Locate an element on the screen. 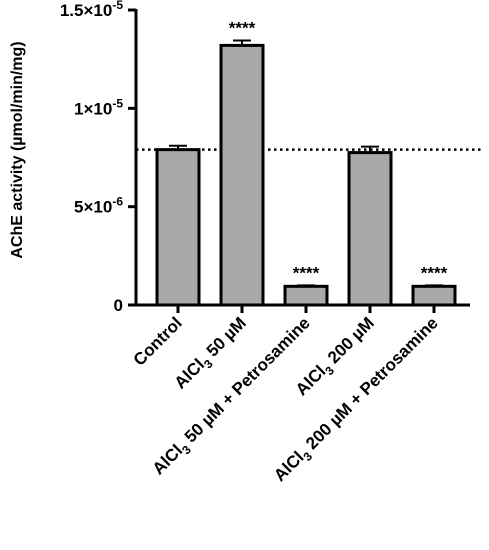  y-axis-label: AChE activity (µmol/min/mg) is located at coordinates (17, 149).